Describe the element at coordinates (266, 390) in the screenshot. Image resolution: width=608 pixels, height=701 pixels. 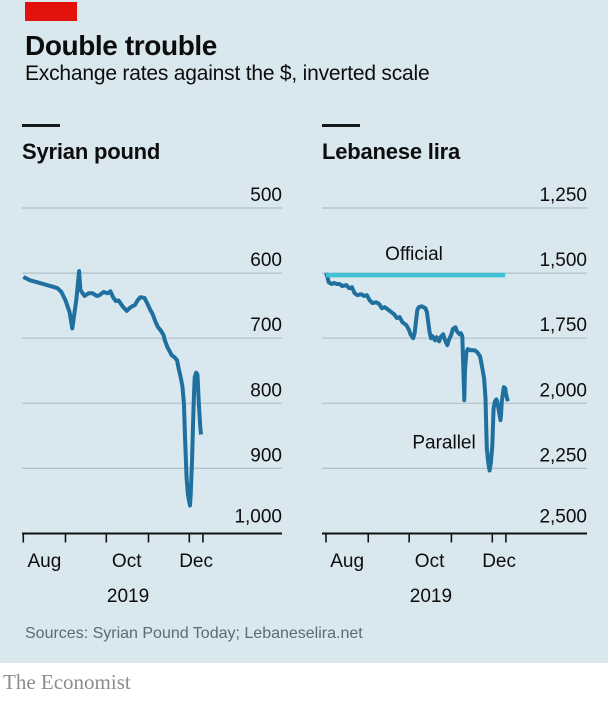
I see `y-tick-label: 800` at that location.